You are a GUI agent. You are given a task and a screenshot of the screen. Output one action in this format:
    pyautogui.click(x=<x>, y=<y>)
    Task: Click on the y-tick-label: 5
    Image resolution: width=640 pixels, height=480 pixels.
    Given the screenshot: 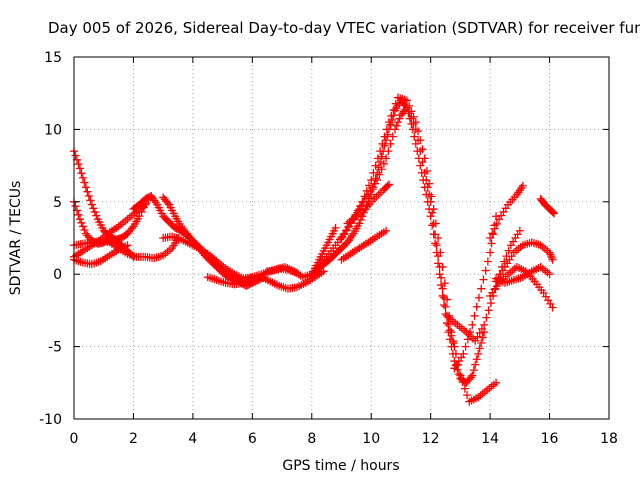 What is the action you would take?
    pyautogui.click(x=57, y=203)
    